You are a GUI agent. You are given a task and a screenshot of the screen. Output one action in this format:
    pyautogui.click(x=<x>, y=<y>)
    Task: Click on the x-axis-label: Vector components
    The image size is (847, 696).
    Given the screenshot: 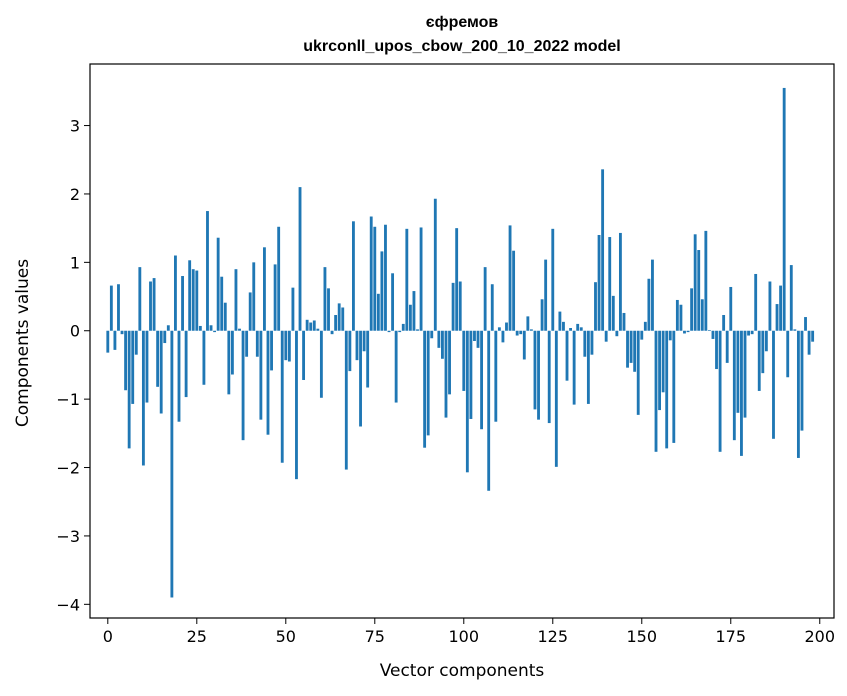 What is the action you would take?
    pyautogui.click(x=462, y=671)
    